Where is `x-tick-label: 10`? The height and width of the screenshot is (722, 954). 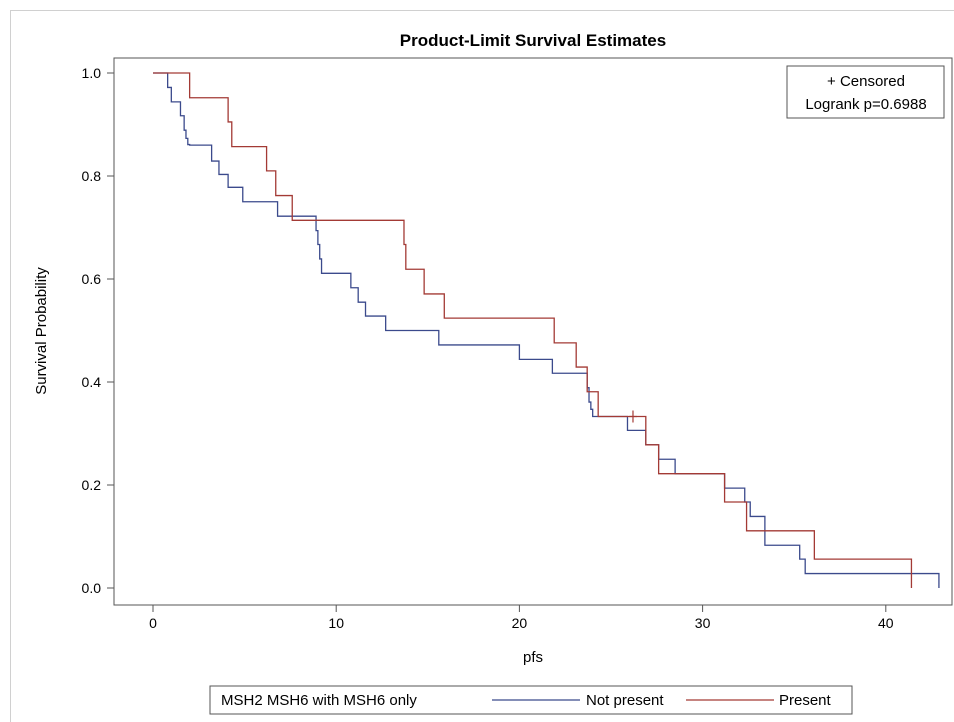 x-tick-label: 10 is located at coordinates (336, 623).